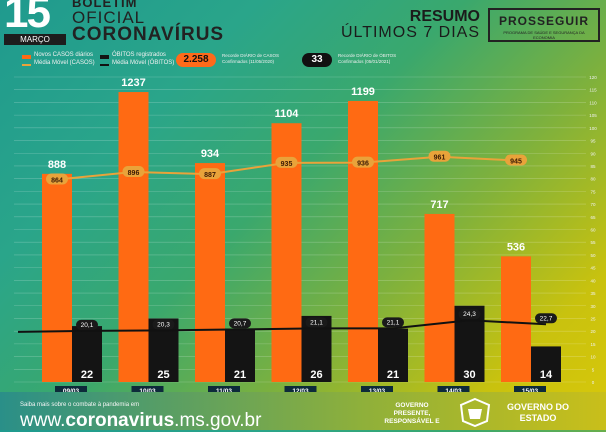 This screenshot has height=432, width=606. What do you see at coordinates (593, 382) in the screenshot?
I see `right-axis-tick: 0` at bounding box center [593, 382].